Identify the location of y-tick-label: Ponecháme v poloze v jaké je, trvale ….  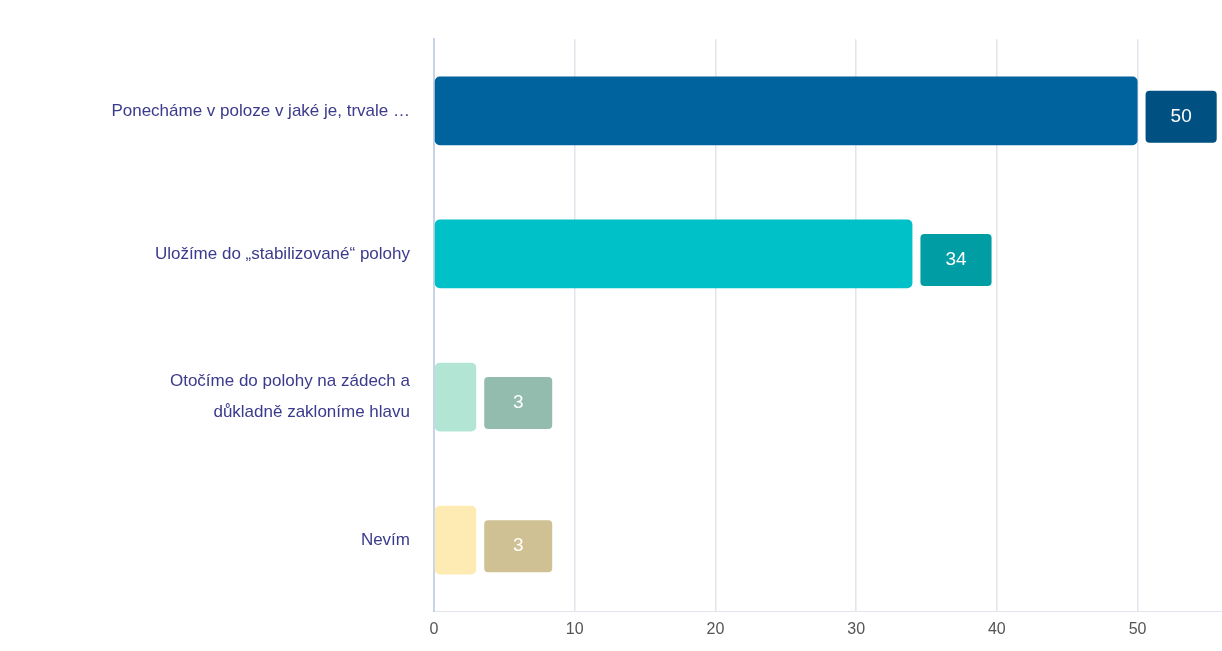
(260, 110).